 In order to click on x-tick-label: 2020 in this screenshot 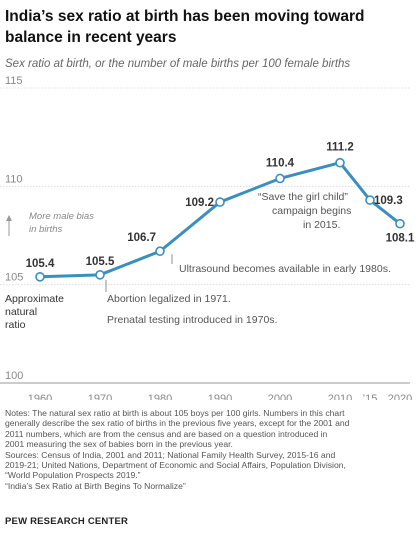, I will do `click(400, 396)`.